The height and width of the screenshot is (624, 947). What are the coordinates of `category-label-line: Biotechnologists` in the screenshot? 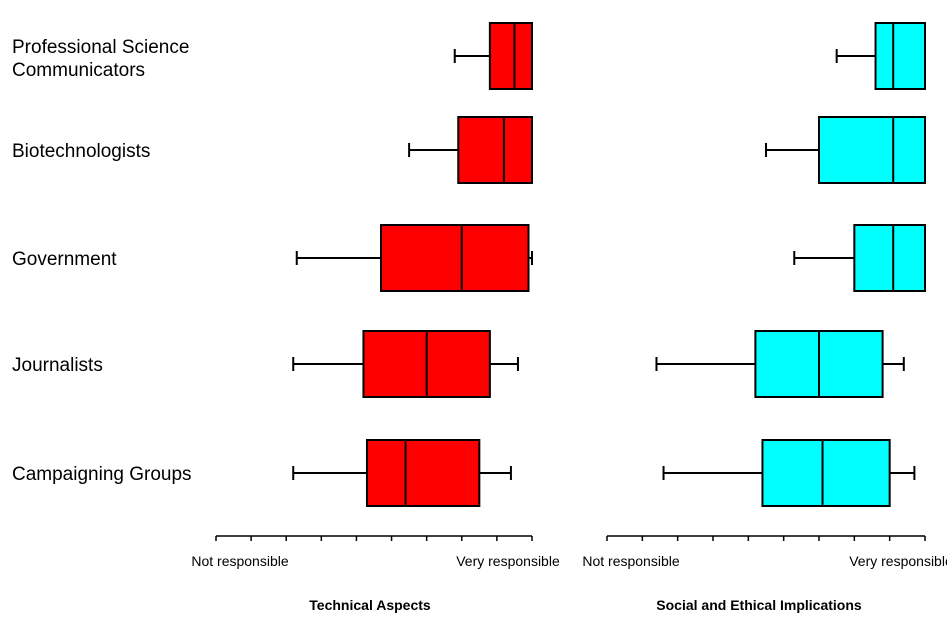 It's located at (81, 151).